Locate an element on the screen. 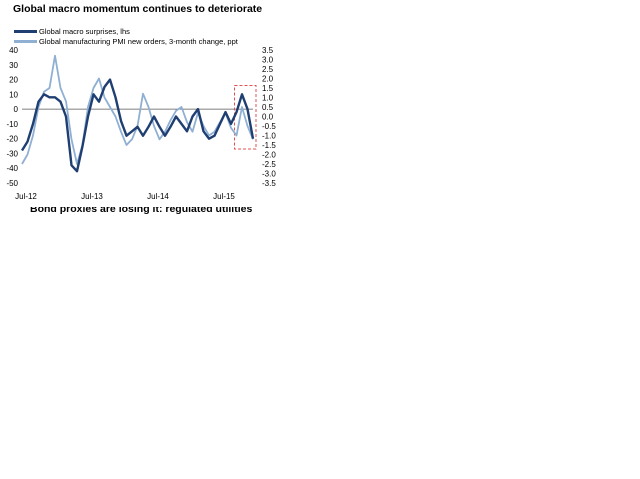 The image size is (640, 479). series-lines is located at coordinates (137, 113).